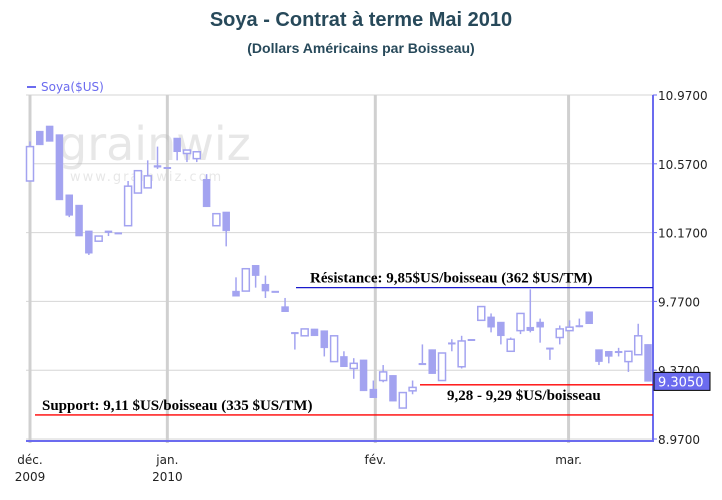 This screenshot has width=722, height=500. I want to click on x-tick-label: mar., so click(568, 460).